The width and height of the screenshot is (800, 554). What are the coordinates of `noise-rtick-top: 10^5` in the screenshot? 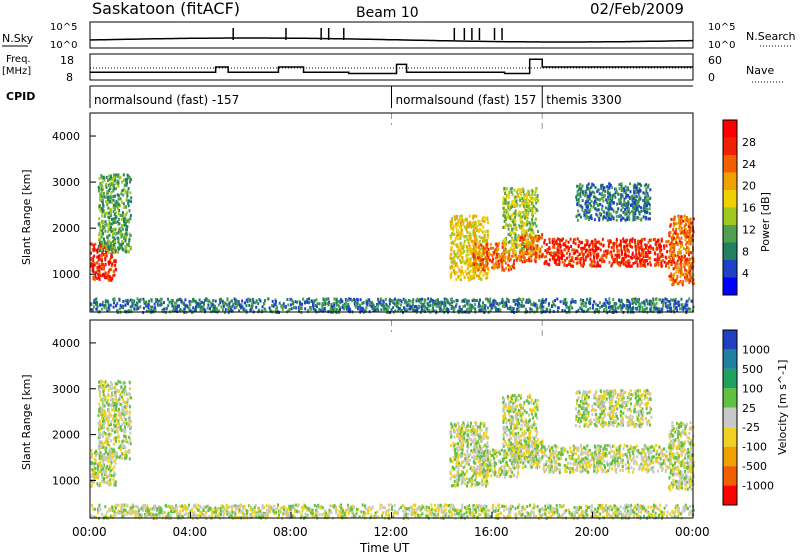 It's located at (721, 27).